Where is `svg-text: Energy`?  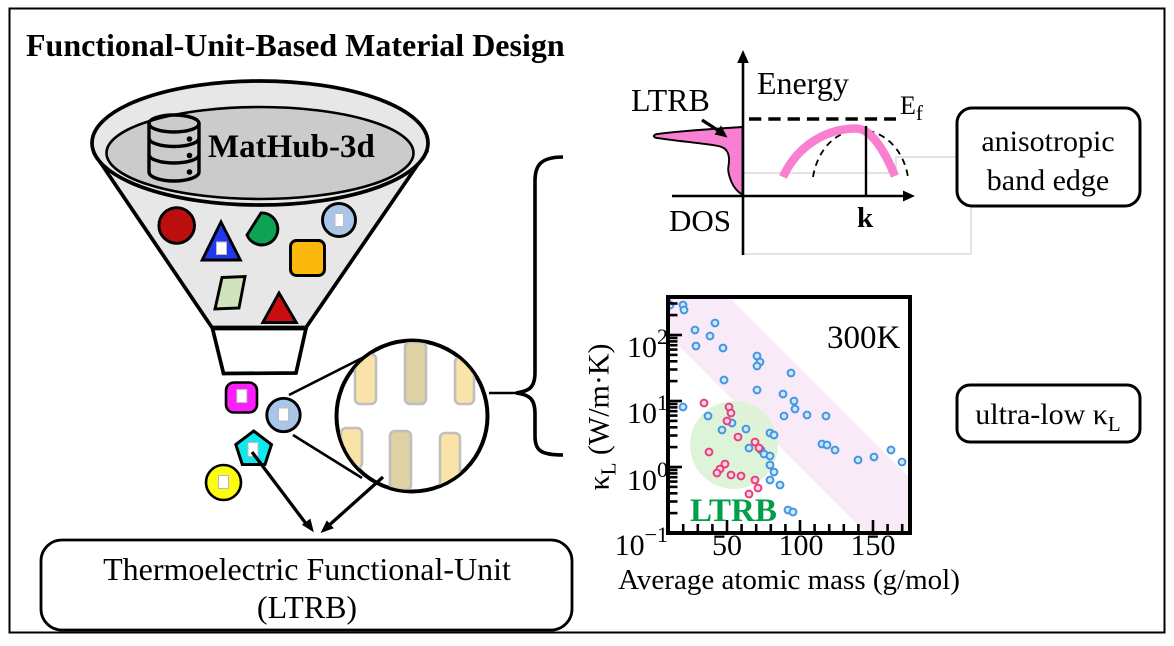
svg-text: Energy is located at coordinates (803, 83).